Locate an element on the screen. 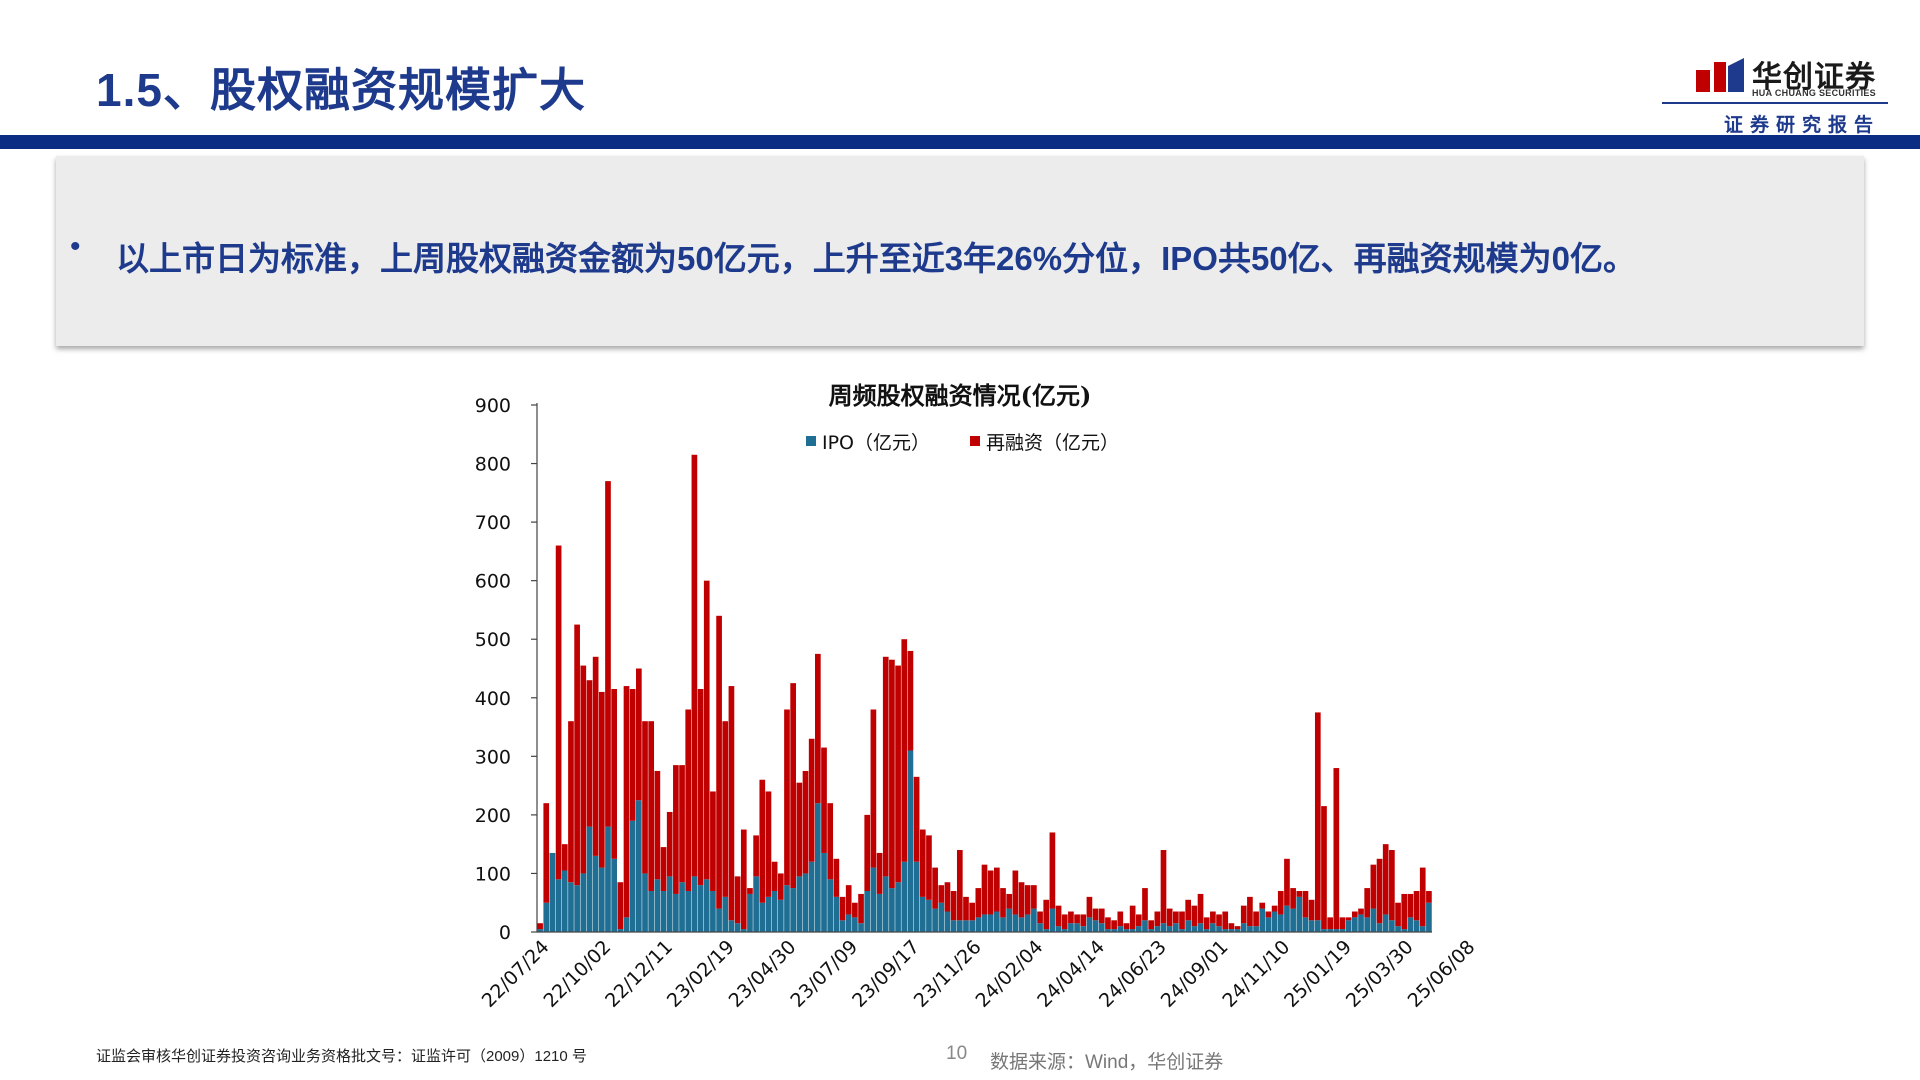  legend-refinancing-label: 再融资（亿元） is located at coordinates (1052, 443).